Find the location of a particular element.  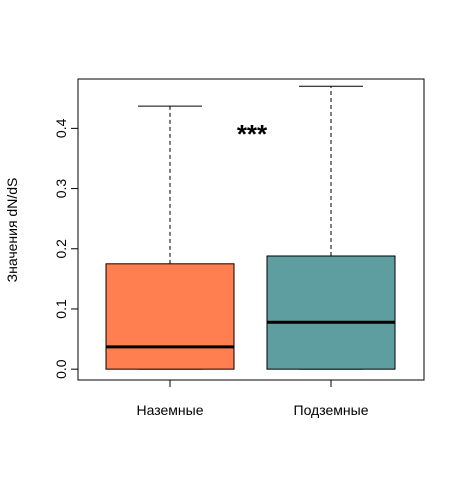

significance-annotation: *** is located at coordinates (252, 134).